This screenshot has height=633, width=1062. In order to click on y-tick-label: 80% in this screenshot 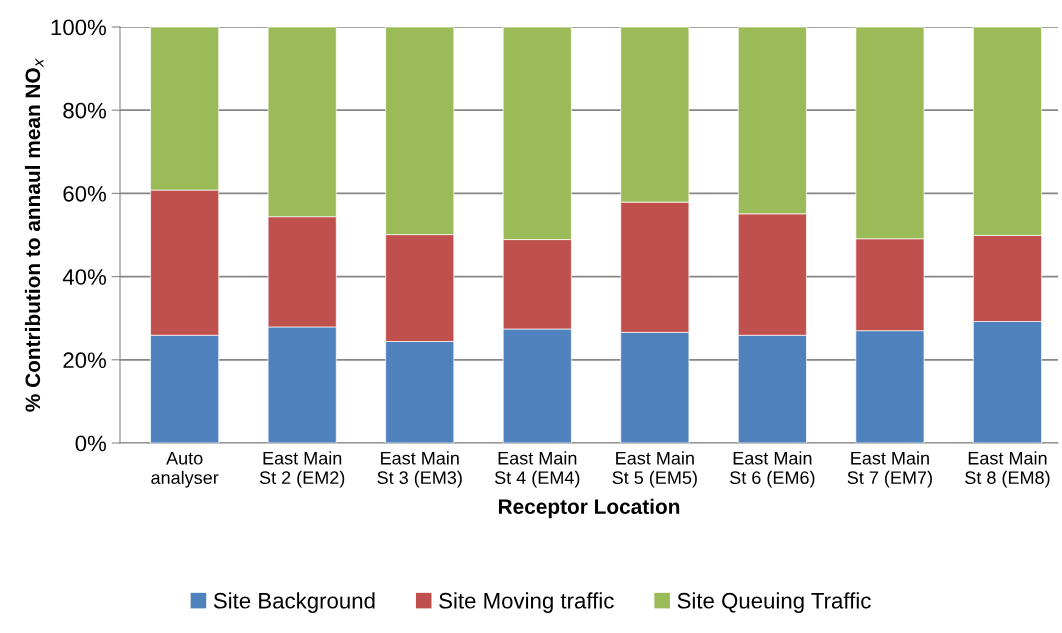, I will do `click(85, 110)`.